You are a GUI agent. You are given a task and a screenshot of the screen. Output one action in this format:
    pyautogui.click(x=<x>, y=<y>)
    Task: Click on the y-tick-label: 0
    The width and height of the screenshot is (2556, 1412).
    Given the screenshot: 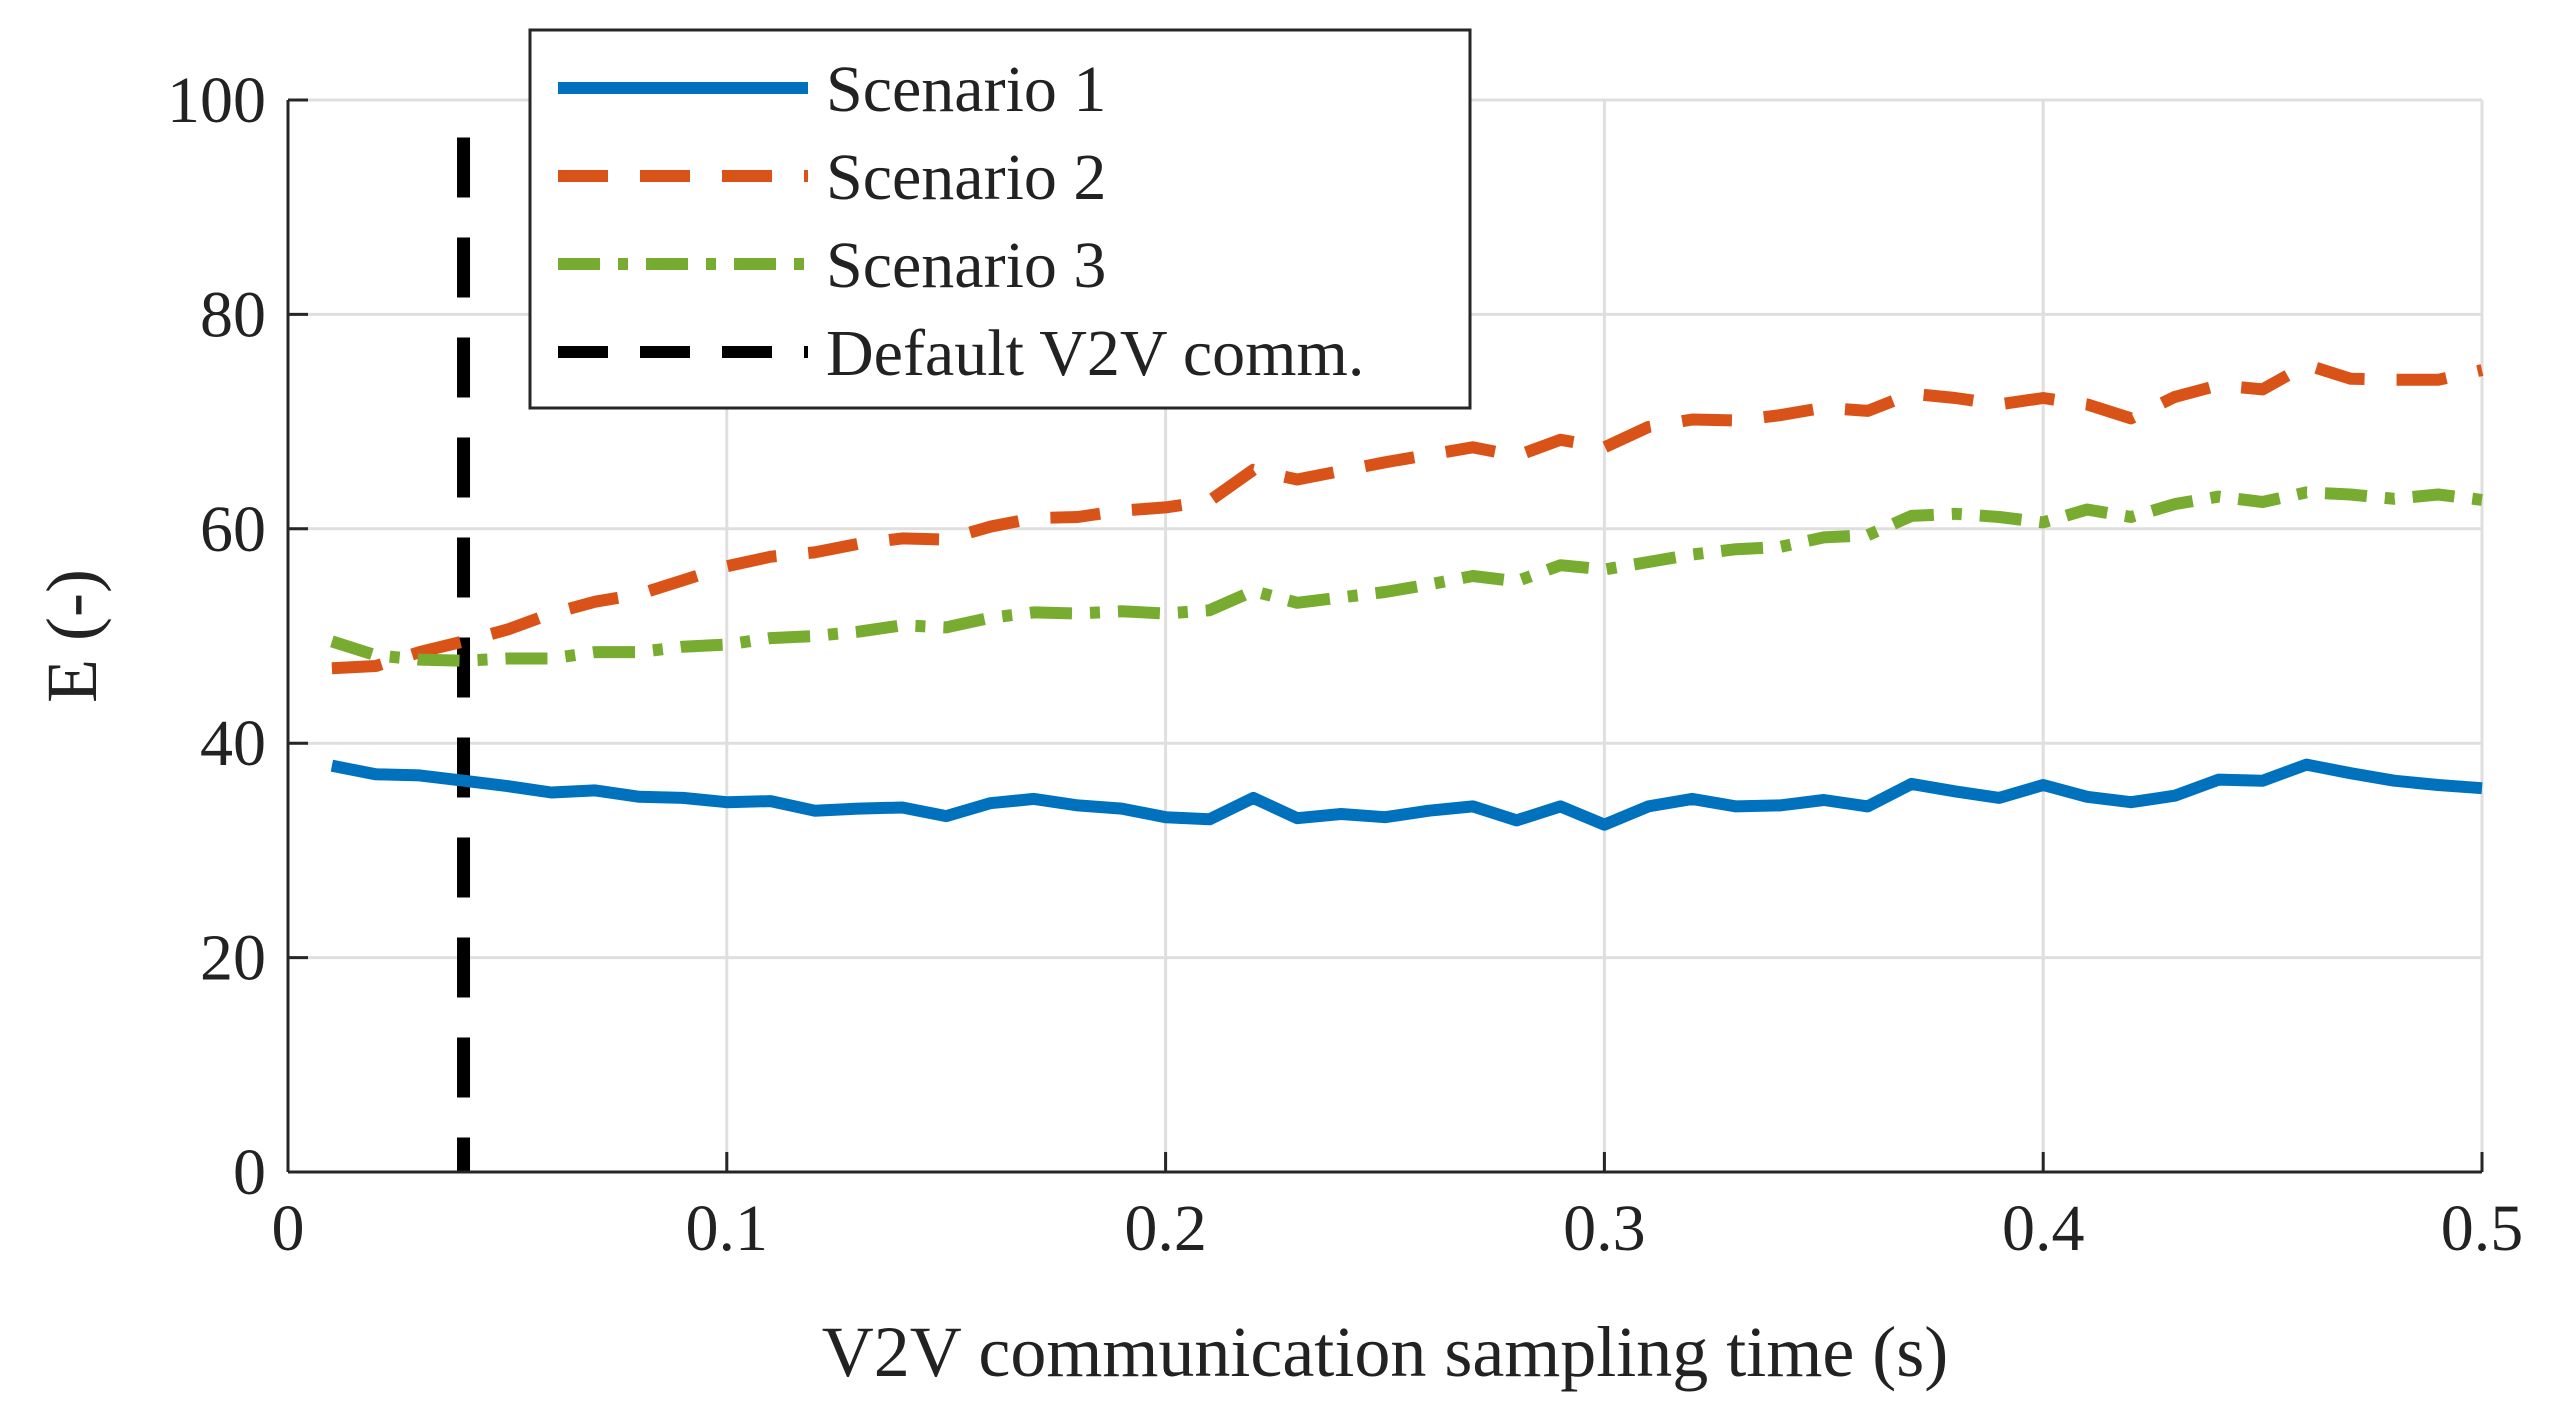 What is the action you would take?
    pyautogui.click(x=249, y=1172)
    